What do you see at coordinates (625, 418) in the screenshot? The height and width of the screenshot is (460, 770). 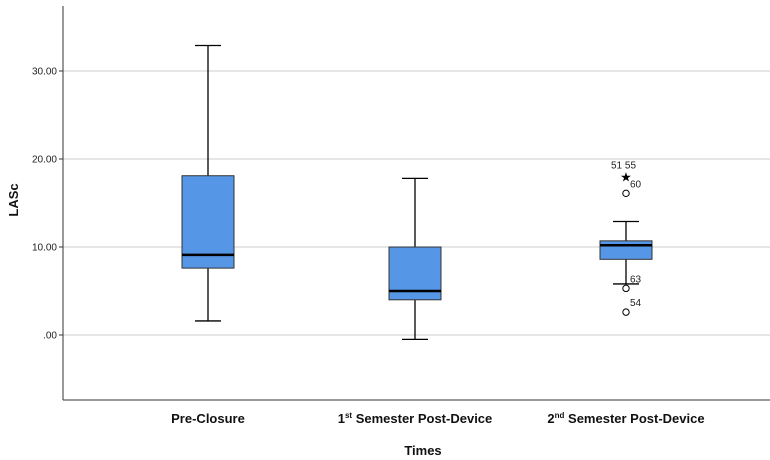 I see `category-label: 2nd Semester Post-Device` at bounding box center [625, 418].